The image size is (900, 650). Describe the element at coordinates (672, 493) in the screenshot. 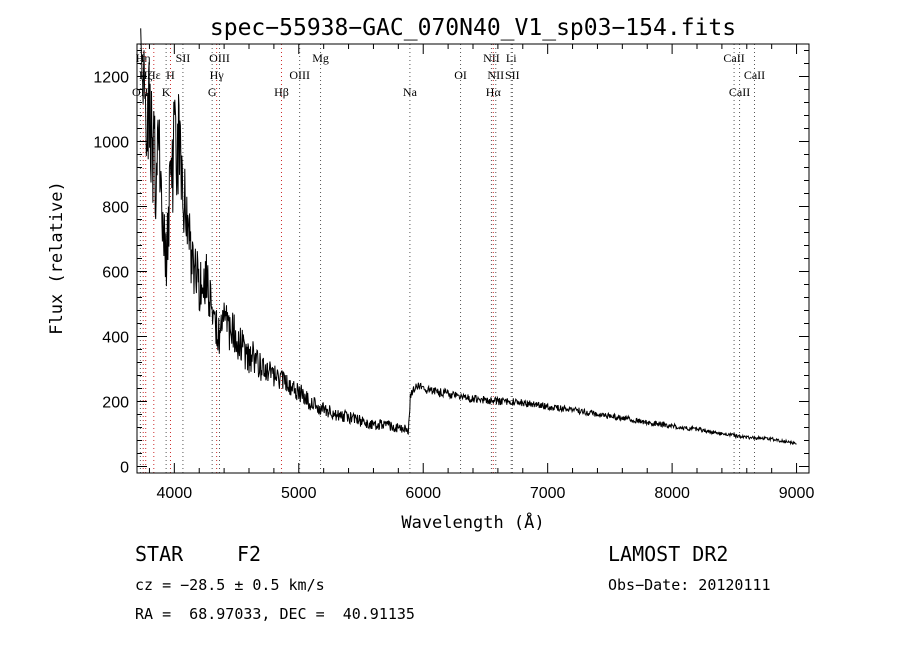

I see `x-tick-label: 8000` at that location.